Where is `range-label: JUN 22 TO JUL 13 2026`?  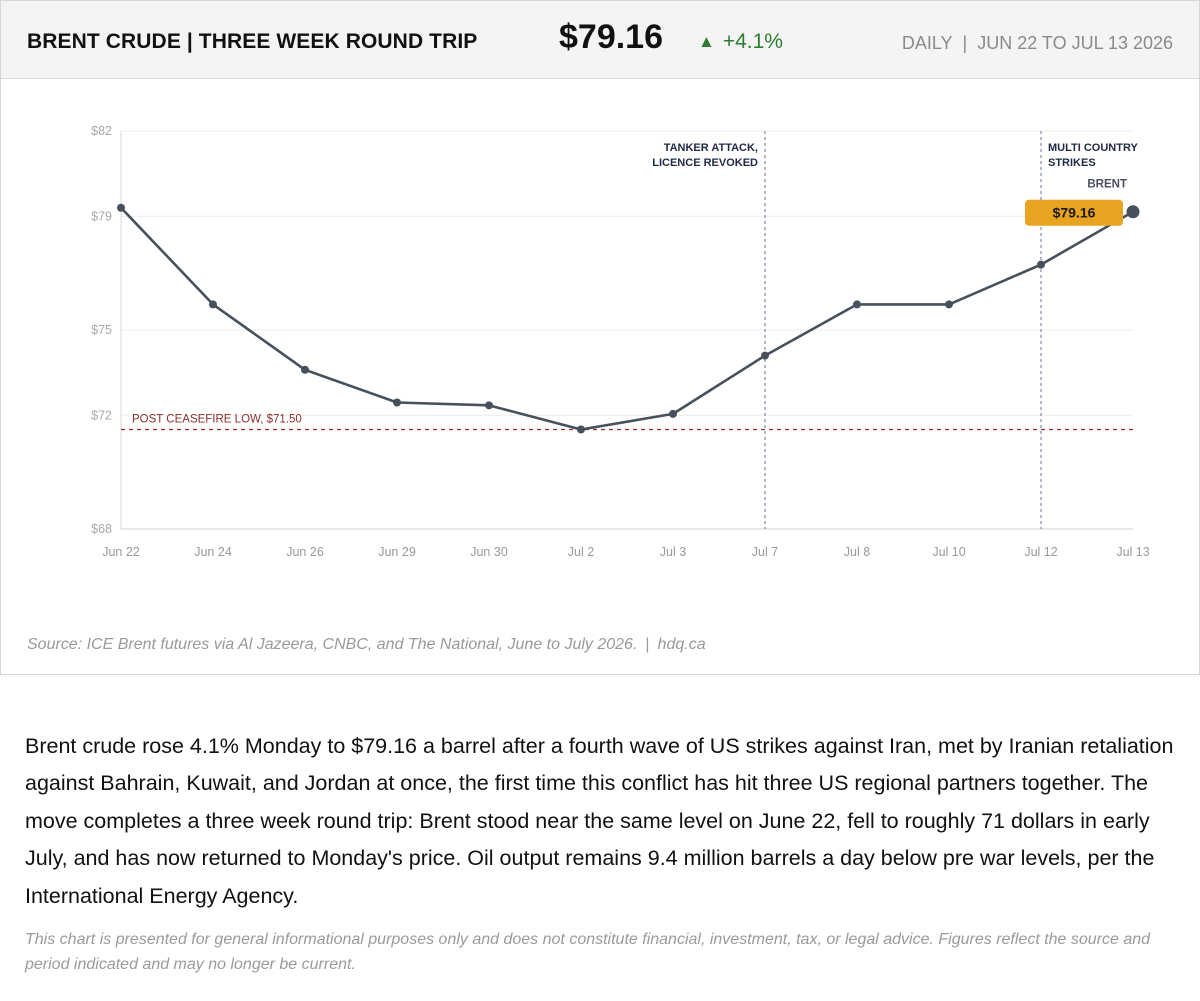
range-label: JUN 22 TO JUL 13 2026 is located at coordinates (1075, 43).